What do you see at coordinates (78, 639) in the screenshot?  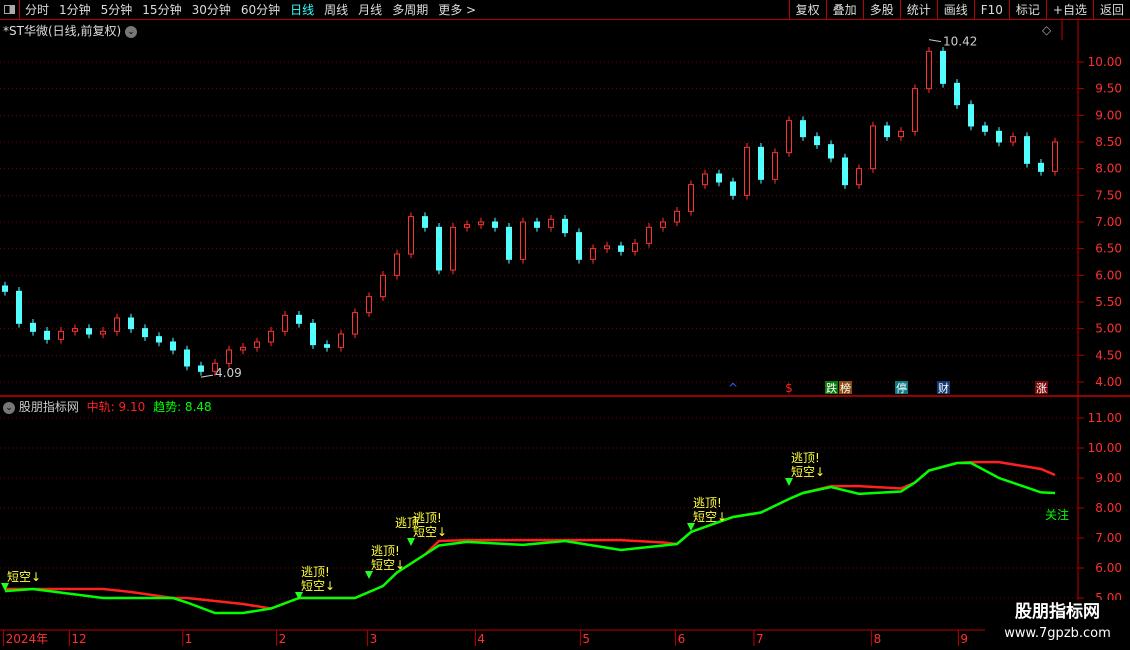 I see `date-tick-label: 12` at bounding box center [78, 639].